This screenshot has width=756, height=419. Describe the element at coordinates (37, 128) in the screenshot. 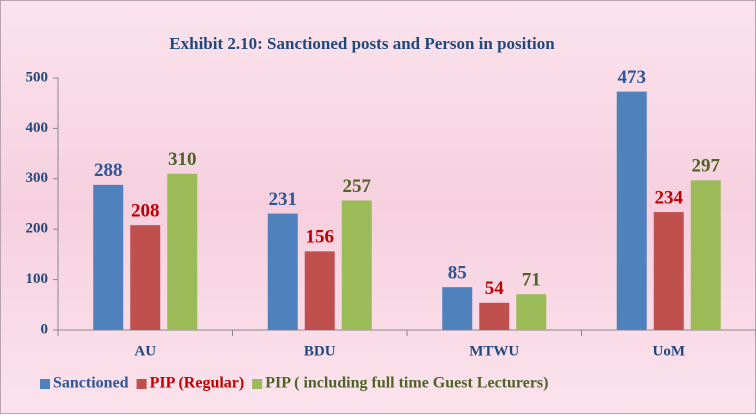

I see `y-tick-label: 400` at that location.